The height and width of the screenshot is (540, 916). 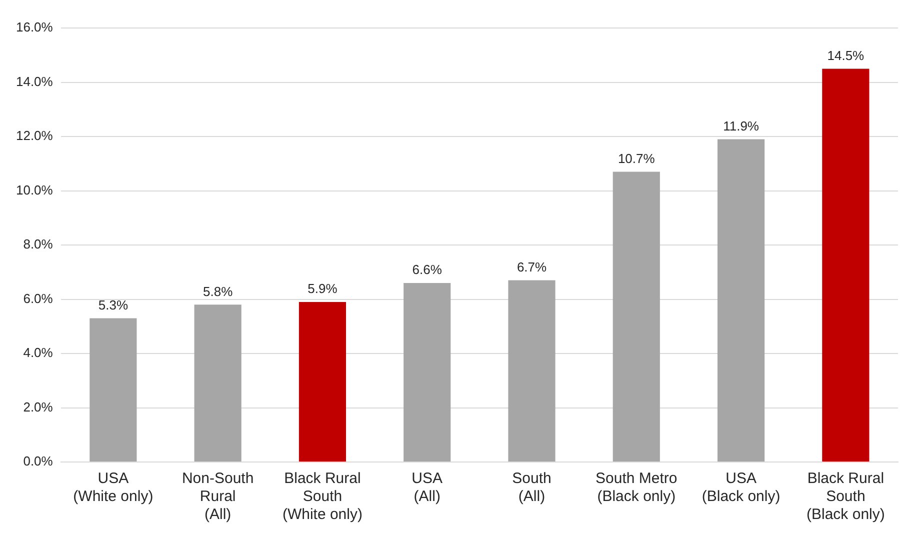 What do you see at coordinates (637, 158) in the screenshot?
I see `data-label: 10.7%` at bounding box center [637, 158].